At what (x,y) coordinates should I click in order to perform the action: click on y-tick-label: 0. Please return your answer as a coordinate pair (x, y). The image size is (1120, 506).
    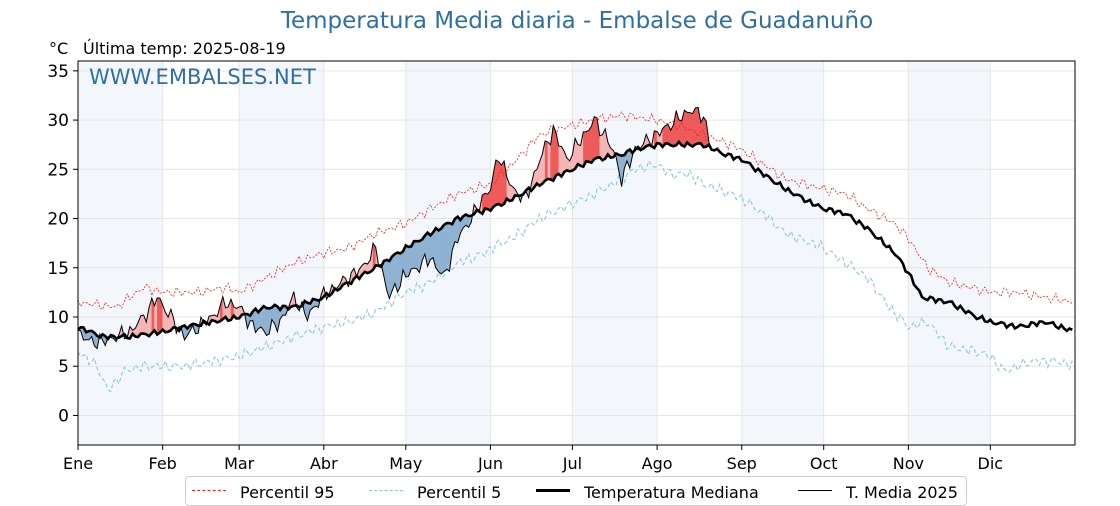
    Looking at the image, I should click on (63, 416).